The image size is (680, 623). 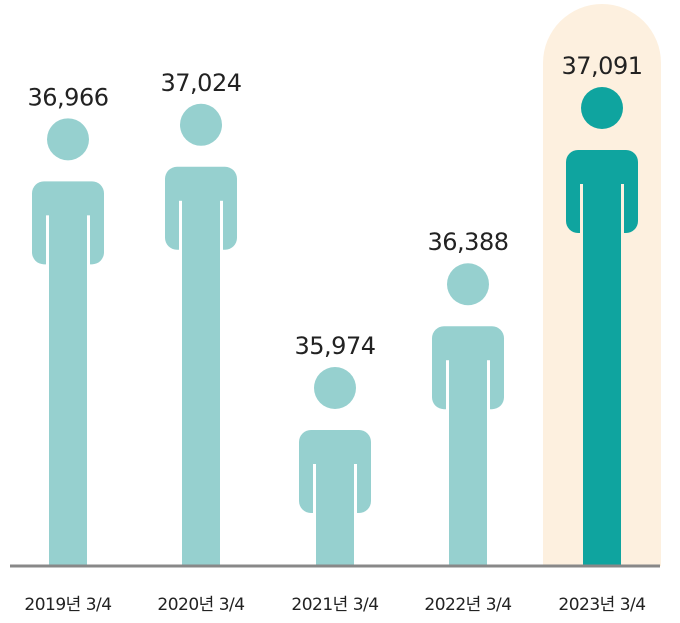 I want to click on x-tick-label: 2020년 3/4, so click(x=200, y=605).